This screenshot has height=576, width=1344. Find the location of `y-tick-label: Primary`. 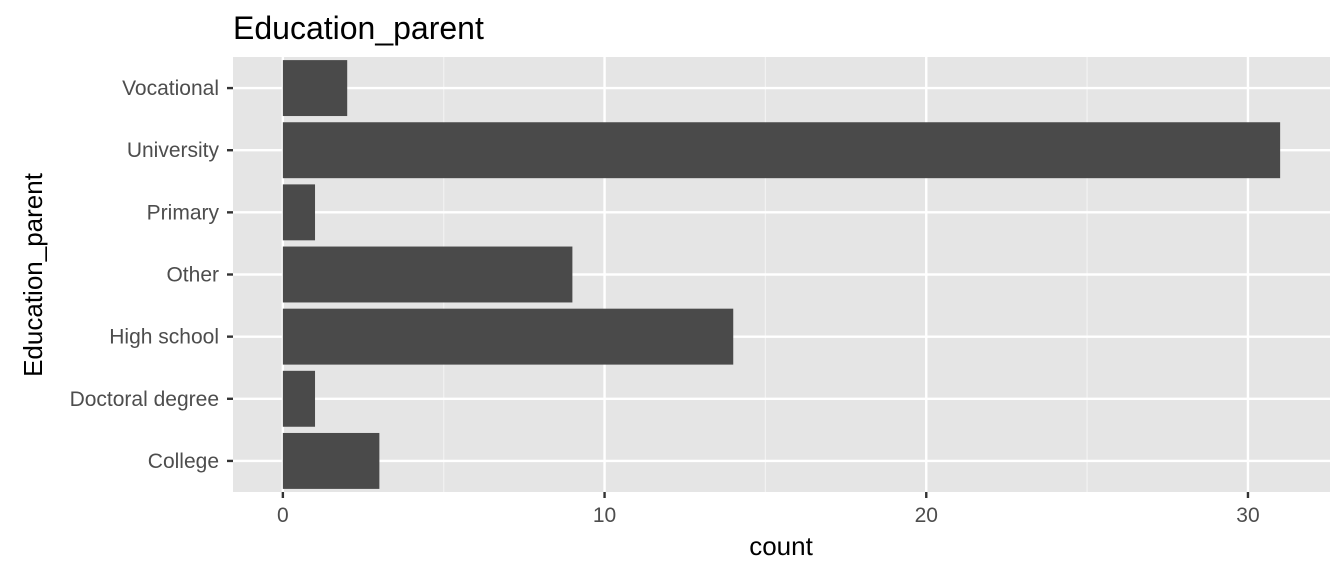

y-tick-label: Primary is located at coordinates (183, 212).